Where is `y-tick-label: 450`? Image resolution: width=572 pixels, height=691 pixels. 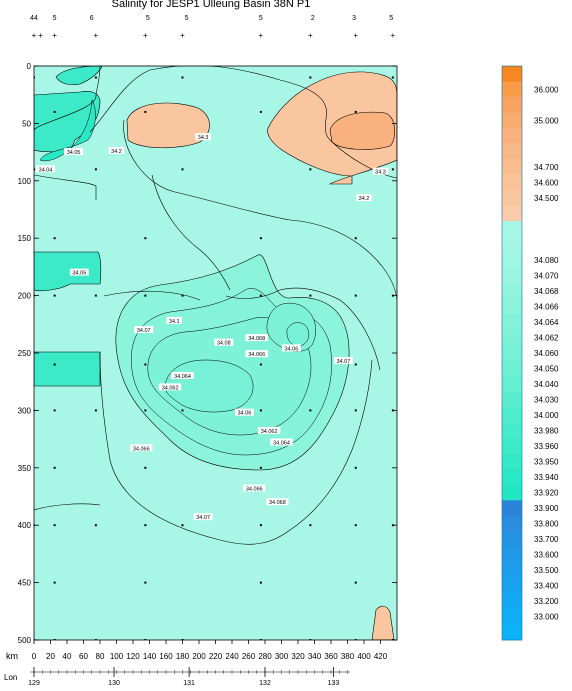
y-tick-label: 450 is located at coordinates (25, 583).